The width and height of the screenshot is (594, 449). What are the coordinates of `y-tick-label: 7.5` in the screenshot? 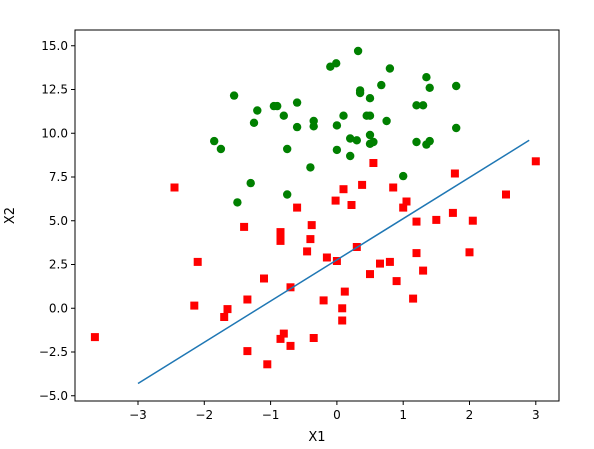 It's located at (58, 177).